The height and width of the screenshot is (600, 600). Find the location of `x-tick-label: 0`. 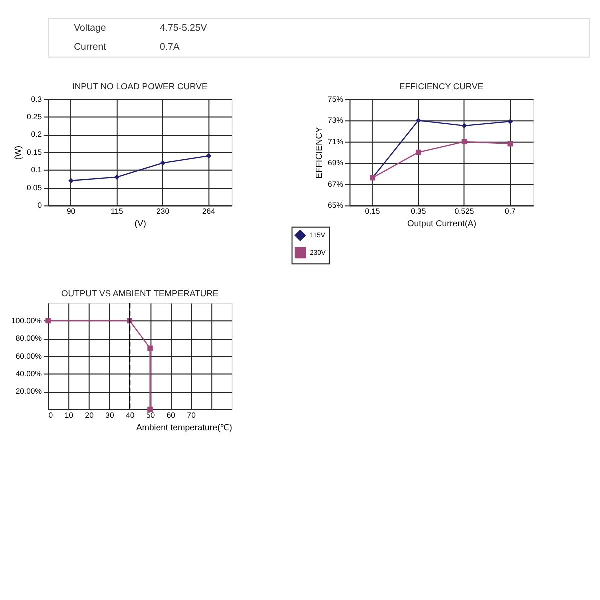

x-tick-label: 0 is located at coordinates (51, 415).